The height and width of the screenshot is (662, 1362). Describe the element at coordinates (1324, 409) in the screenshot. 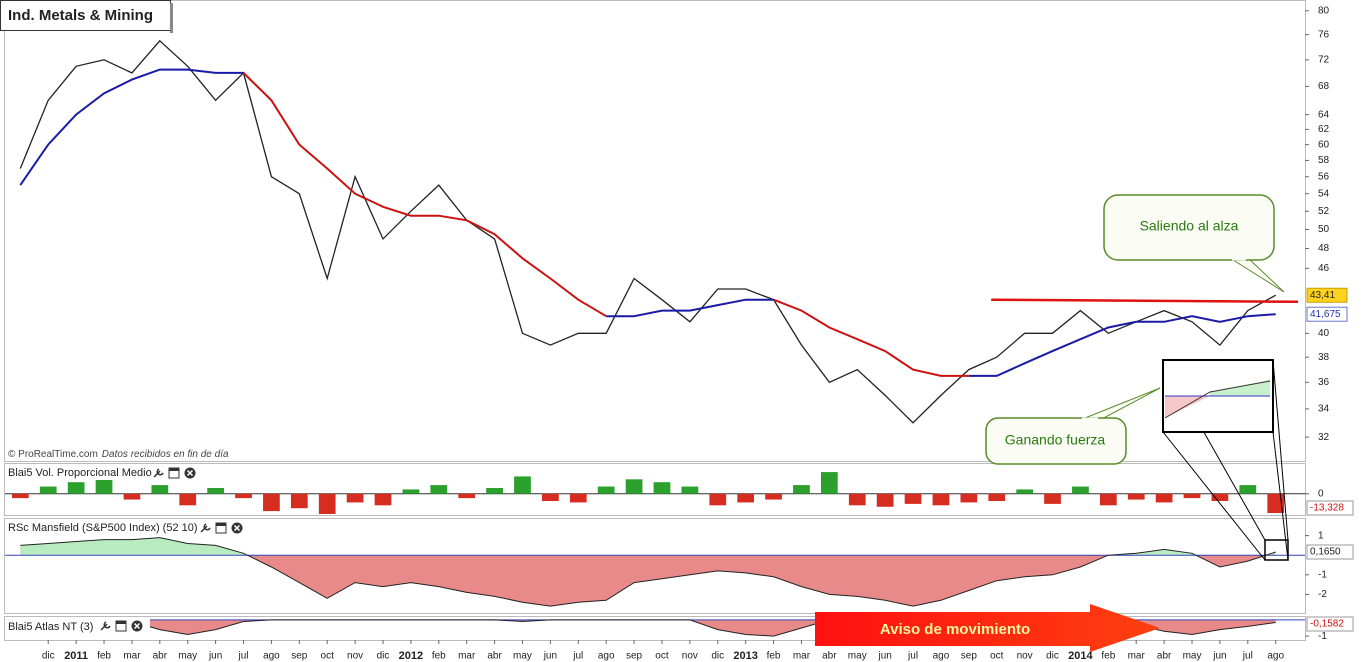

I see `y-tick-label: 34` at that location.